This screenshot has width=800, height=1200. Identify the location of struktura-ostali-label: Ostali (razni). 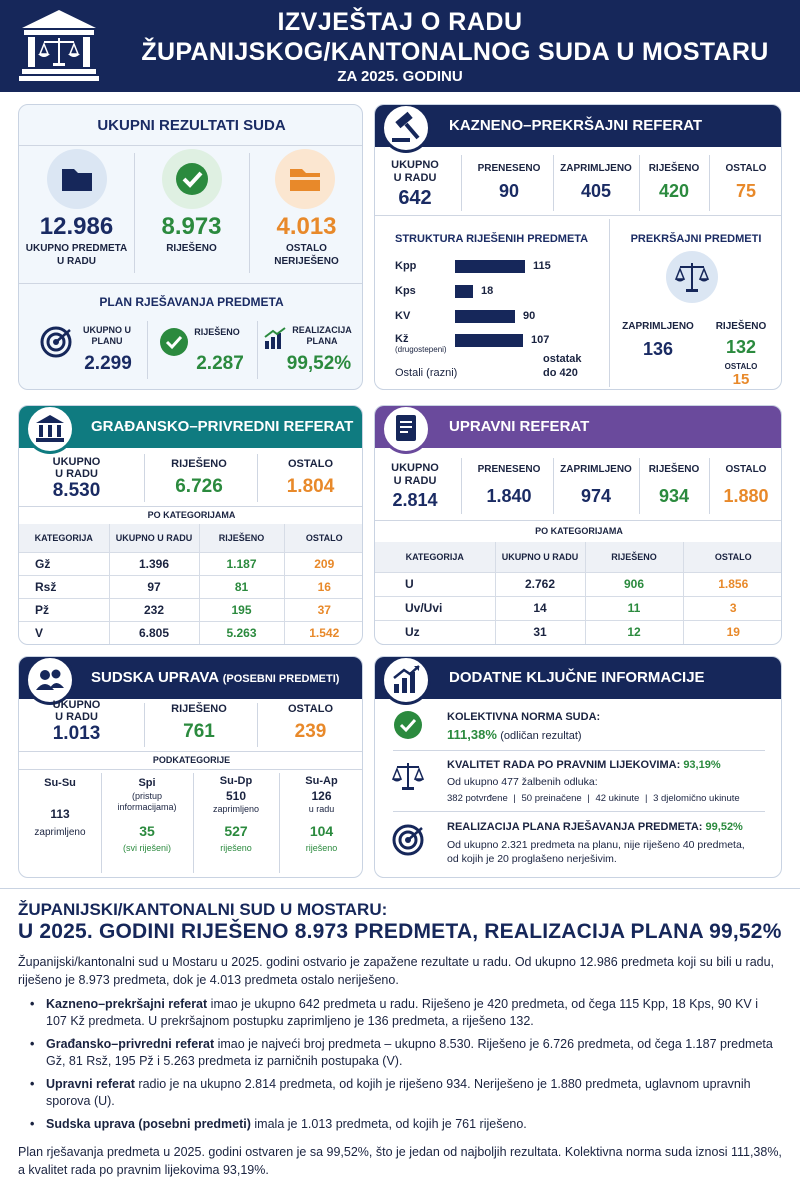
(426, 373).